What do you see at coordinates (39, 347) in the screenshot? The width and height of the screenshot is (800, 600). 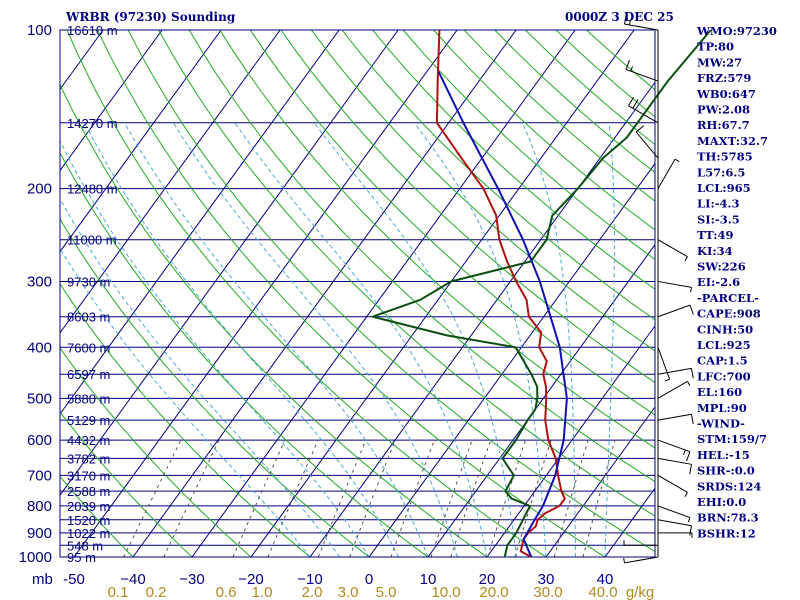 I see `pressure-tick-label: 400` at bounding box center [39, 347].